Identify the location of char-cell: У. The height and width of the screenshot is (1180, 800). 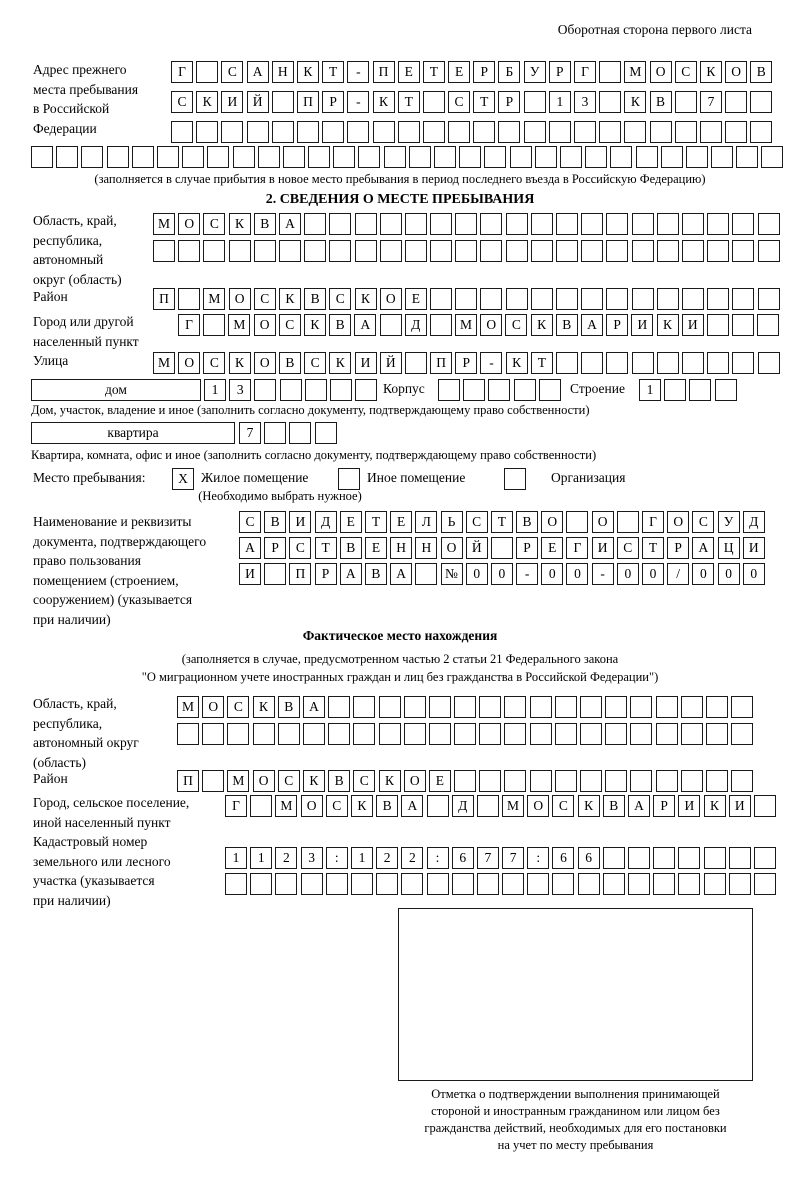
(534, 72).